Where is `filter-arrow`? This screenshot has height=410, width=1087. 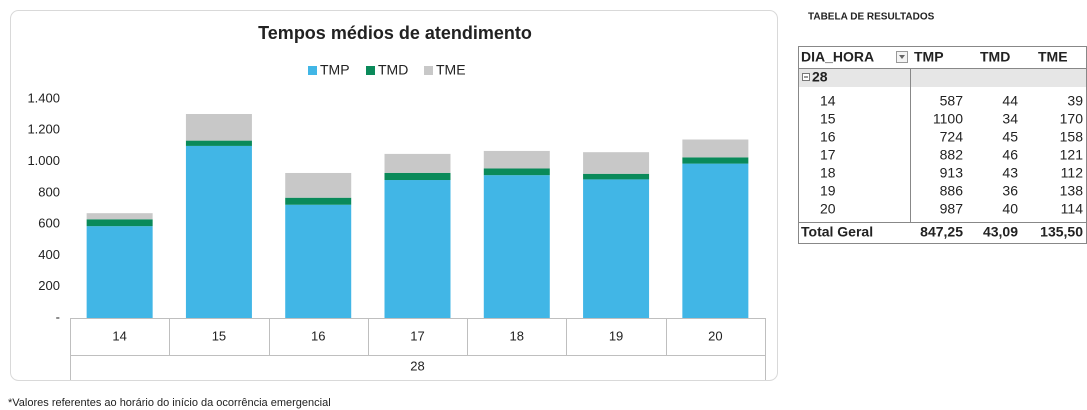 filter-arrow is located at coordinates (902, 57).